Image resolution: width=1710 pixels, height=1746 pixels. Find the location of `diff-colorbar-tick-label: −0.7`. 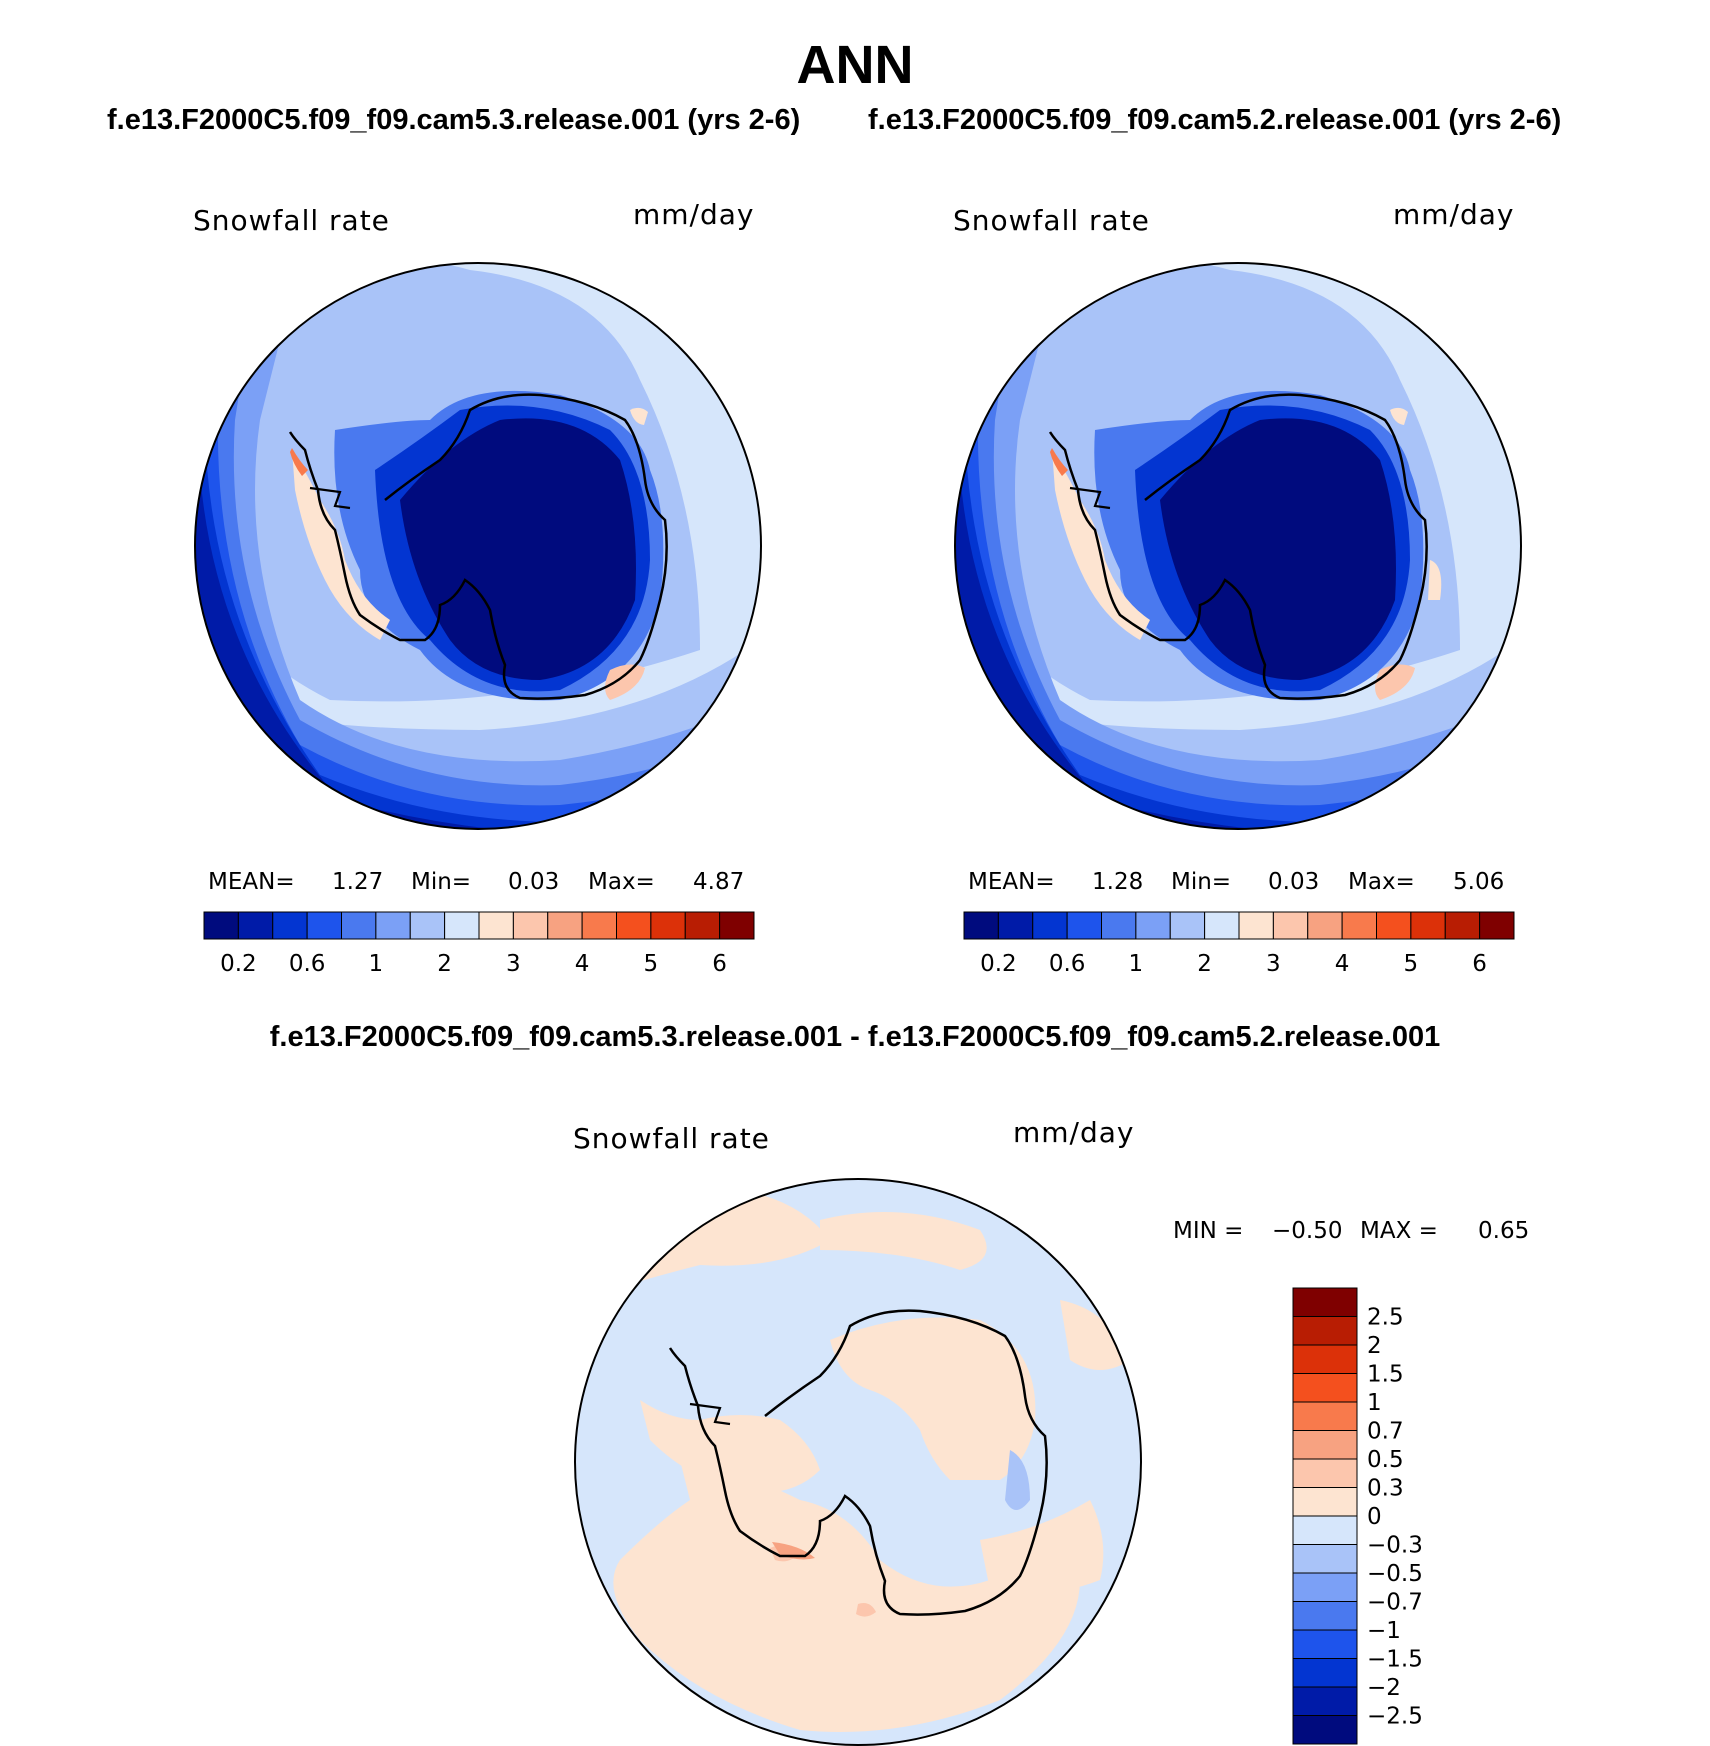

diff-colorbar-tick-label: −0.7 is located at coordinates (1395, 1603).